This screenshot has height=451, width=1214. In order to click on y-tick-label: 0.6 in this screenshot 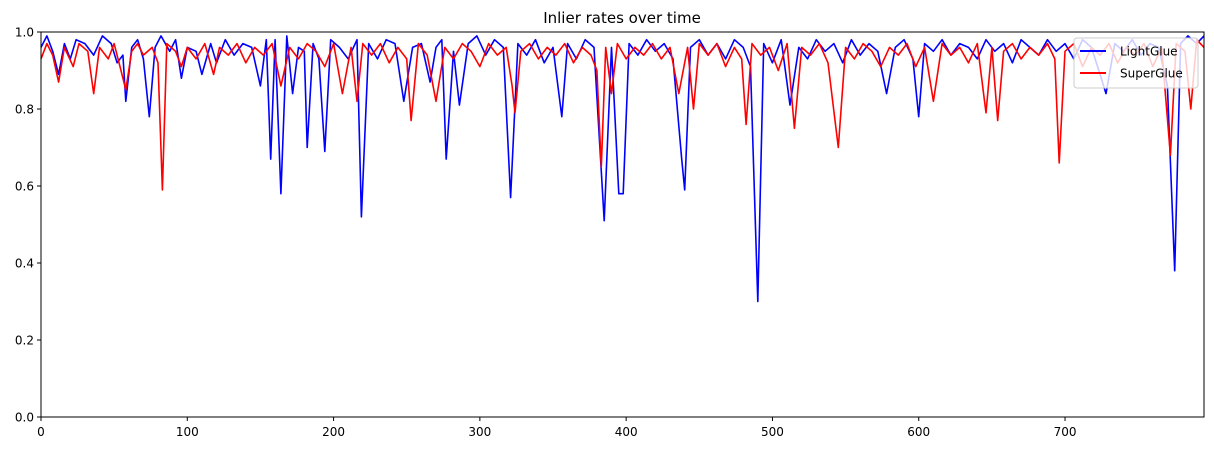, I will do `click(24, 187)`.